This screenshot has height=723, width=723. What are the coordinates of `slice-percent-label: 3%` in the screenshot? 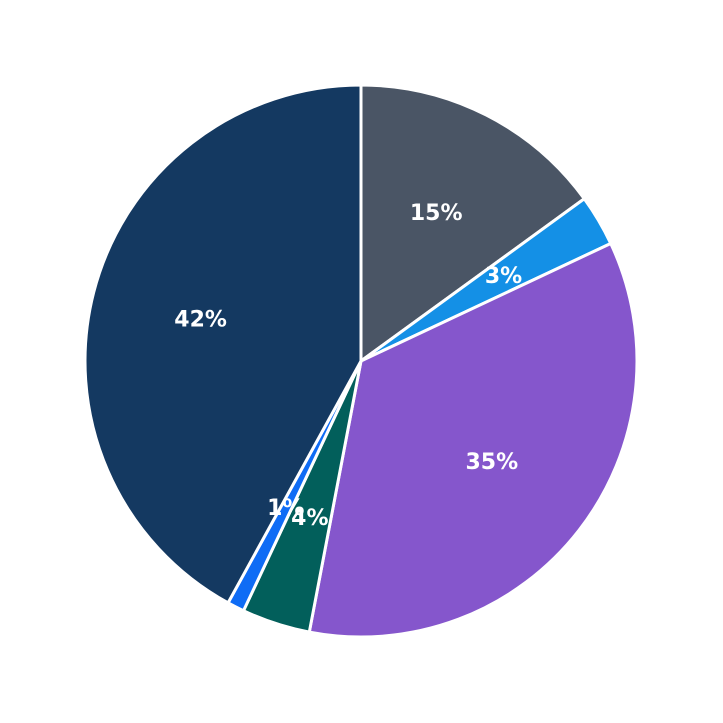 It's located at (503, 276).